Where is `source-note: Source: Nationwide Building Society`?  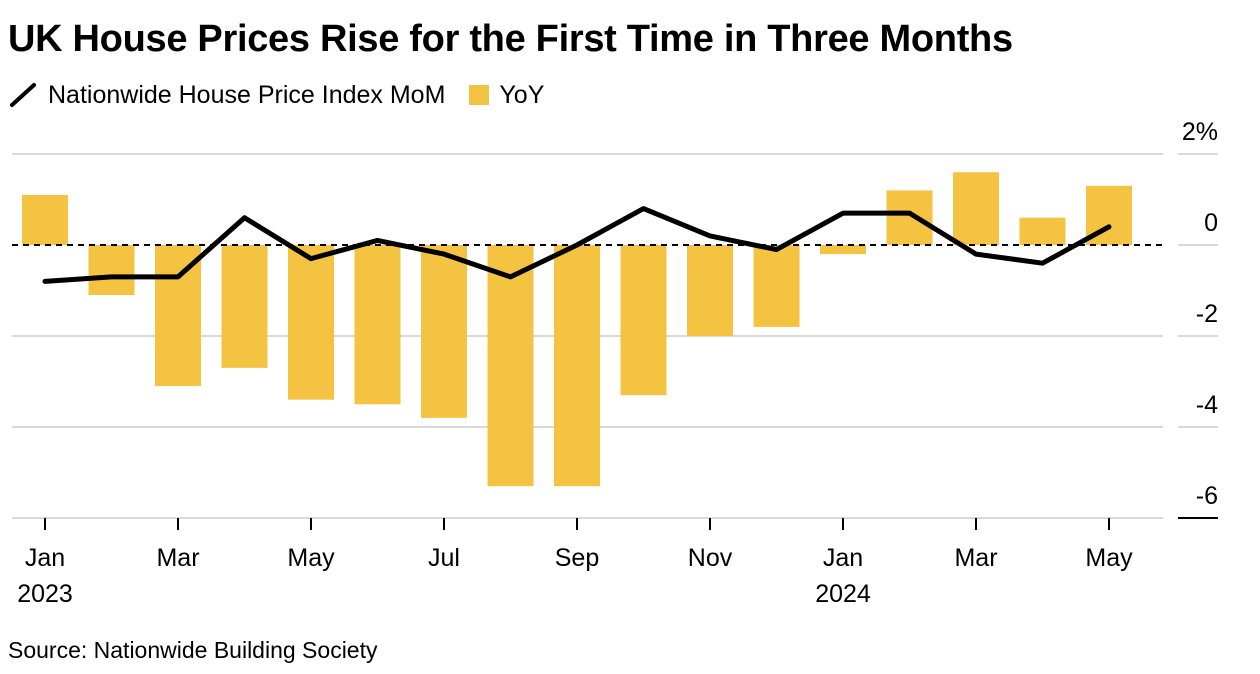 source-note: Source: Nationwide Building Society is located at coordinates (193, 650).